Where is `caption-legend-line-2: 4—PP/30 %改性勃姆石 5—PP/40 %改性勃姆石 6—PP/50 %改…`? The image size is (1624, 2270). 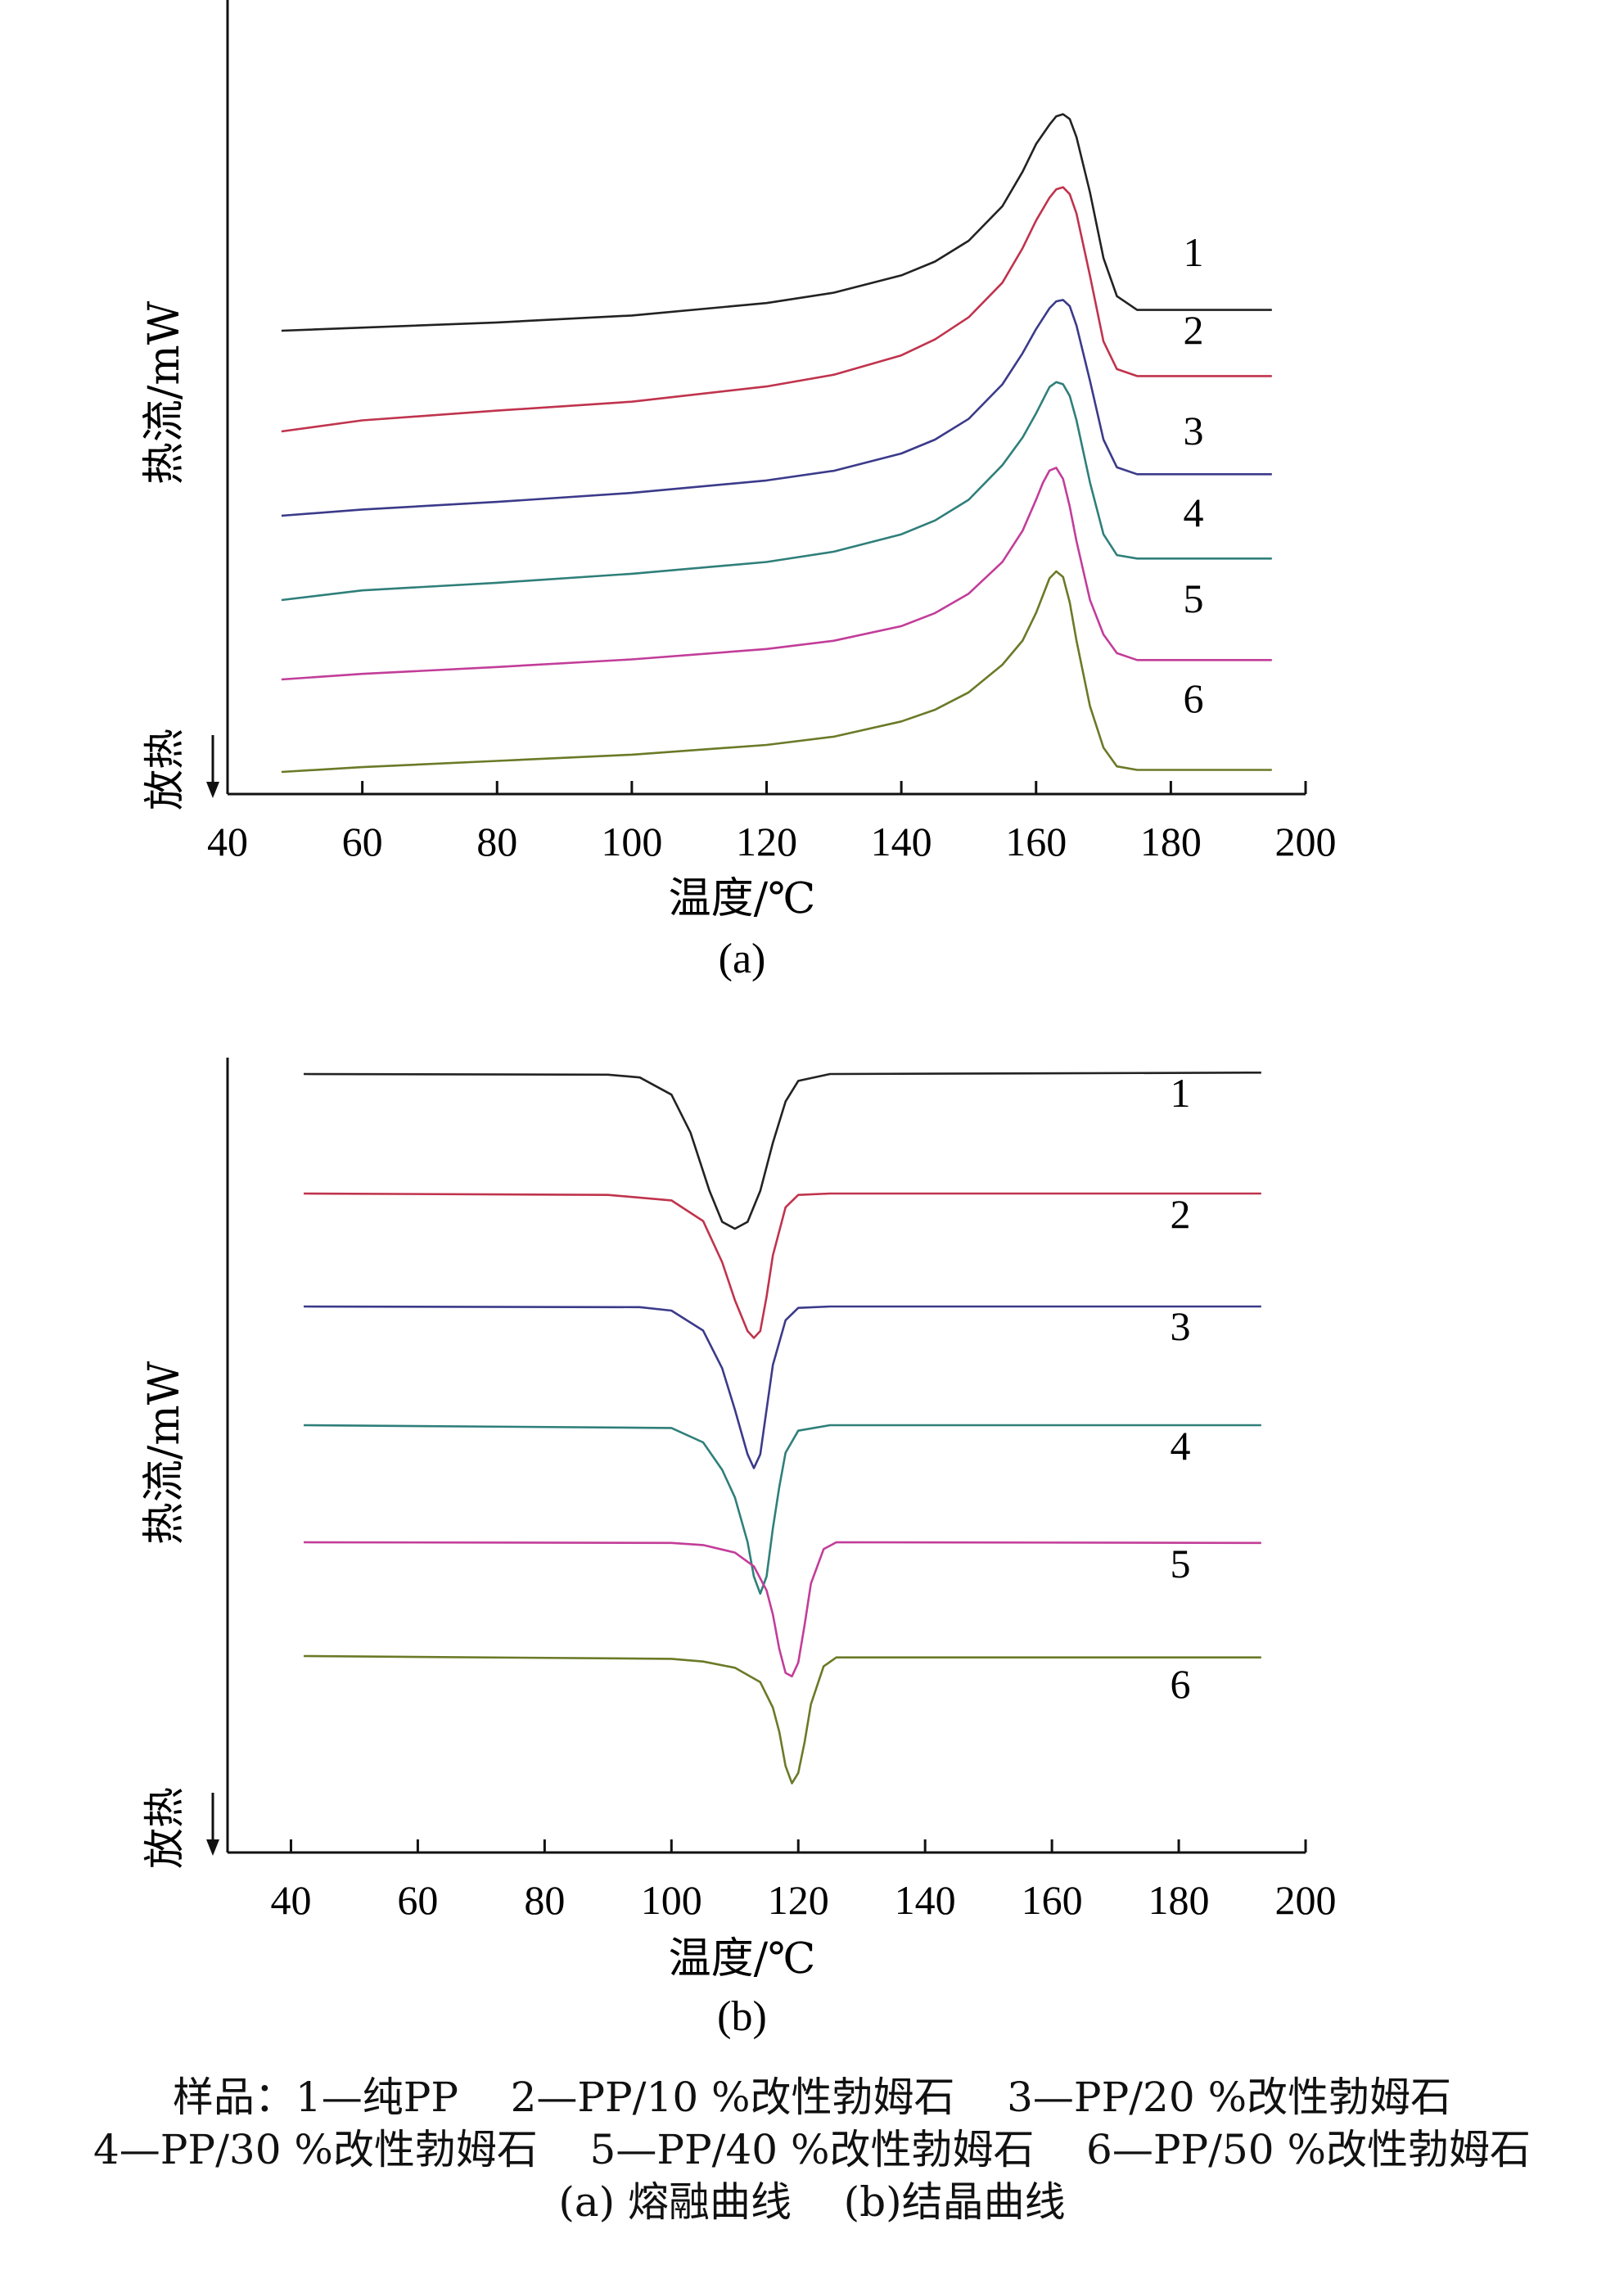
caption-legend-line-2: 4—PP/30 %改性勃姆石 5—PP/40 %改性勃姆石 6—PP/50 %改… is located at coordinates (812, 2149).